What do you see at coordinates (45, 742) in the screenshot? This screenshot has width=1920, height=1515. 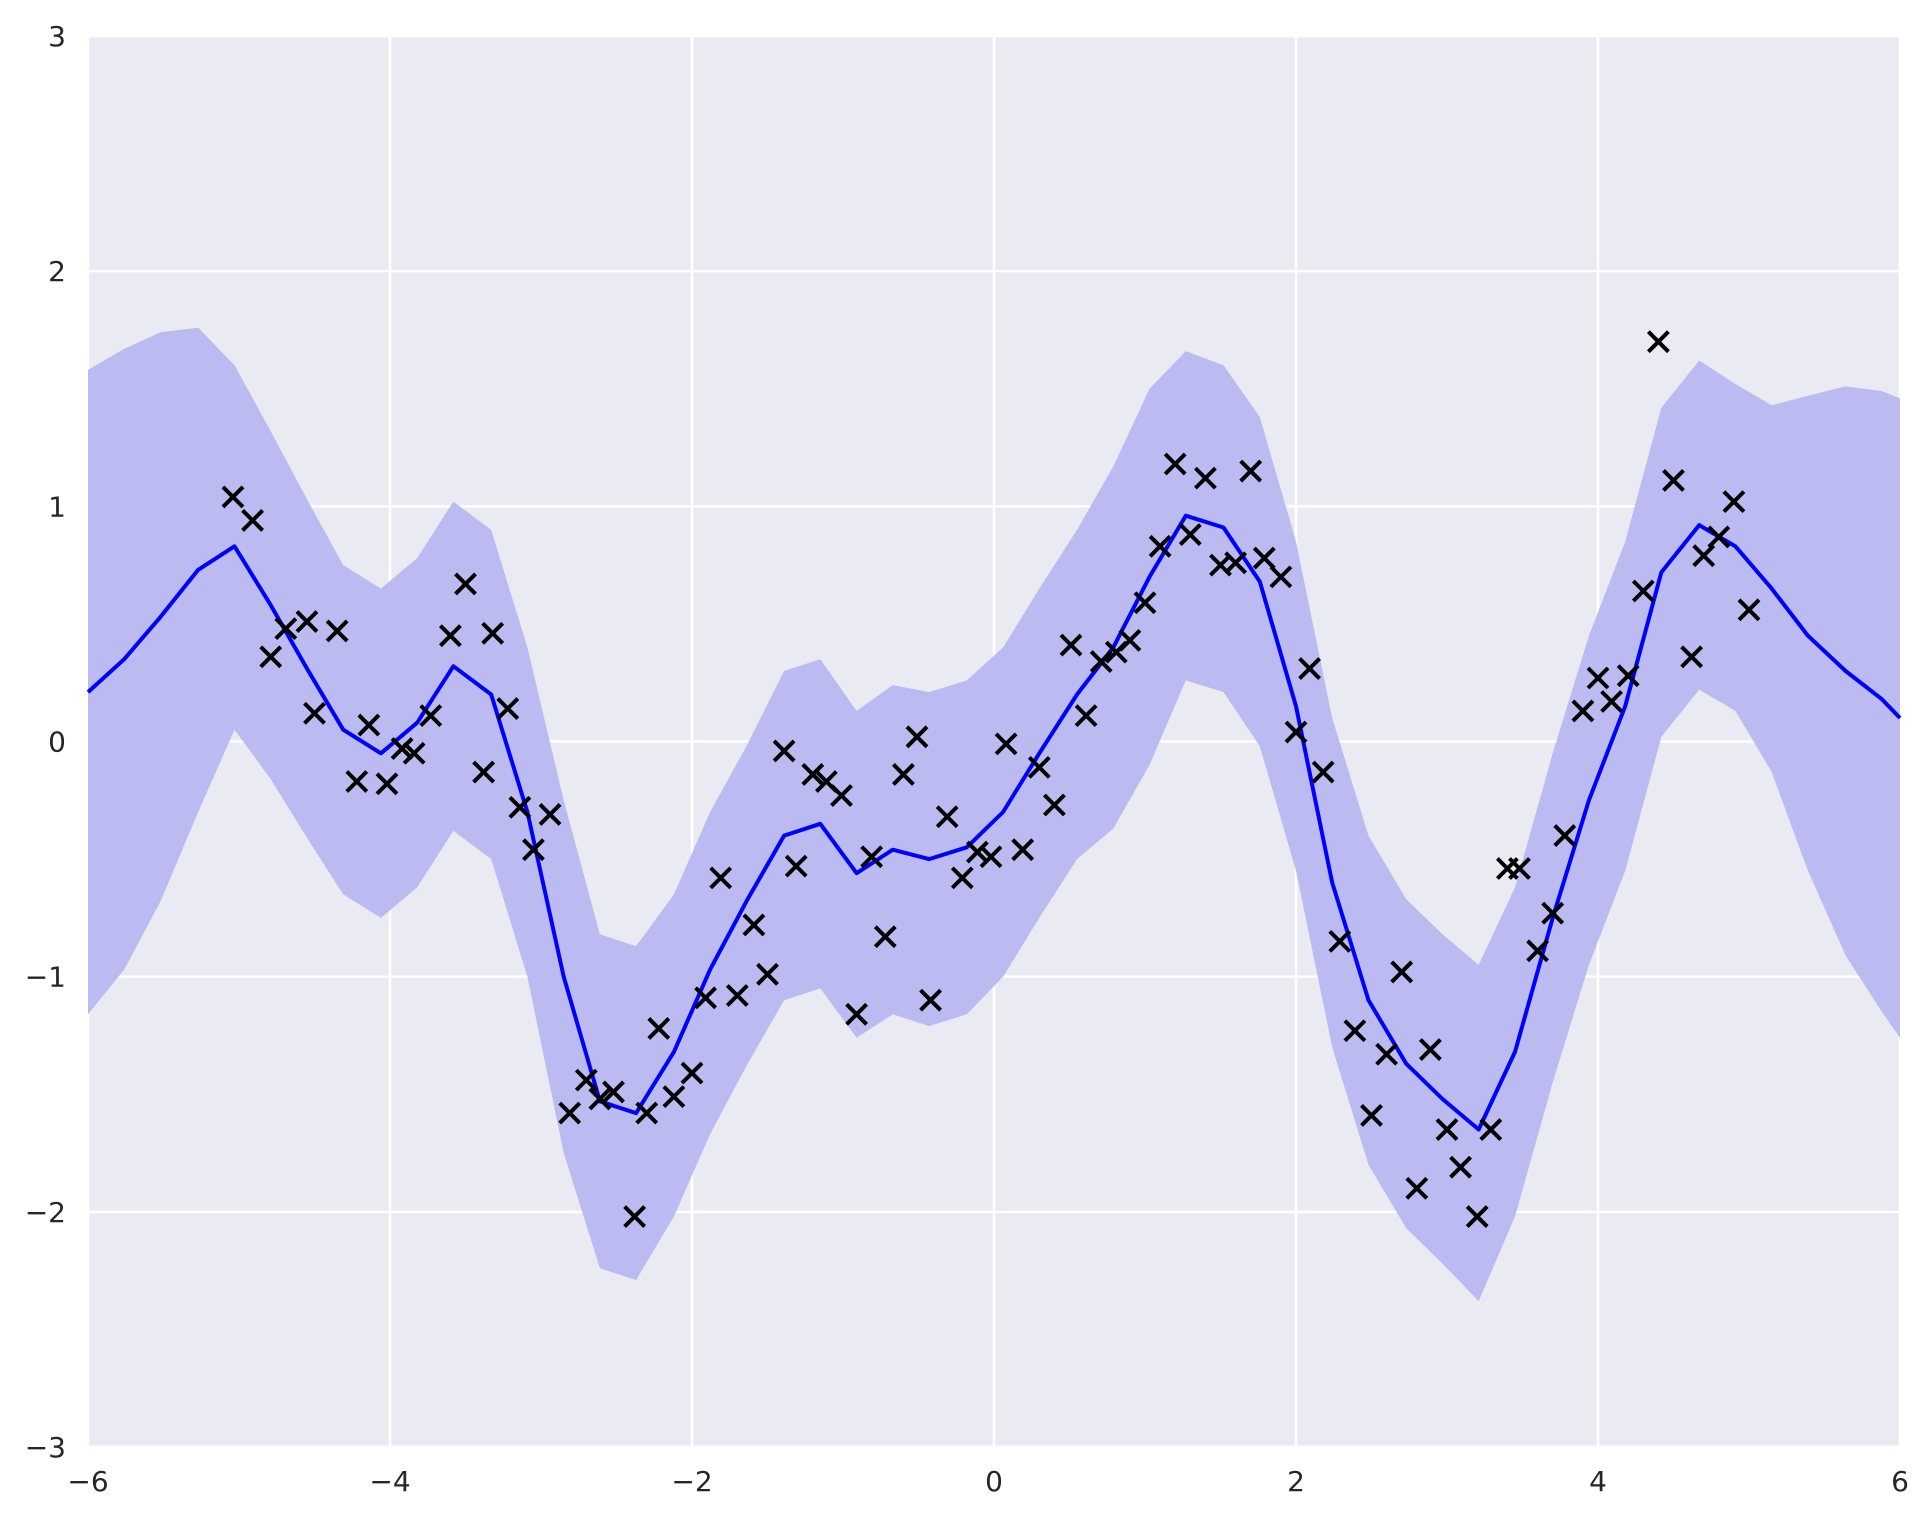 I see `y-tick-labels: −3 −2 −1 0 1 2 3` at bounding box center [45, 742].